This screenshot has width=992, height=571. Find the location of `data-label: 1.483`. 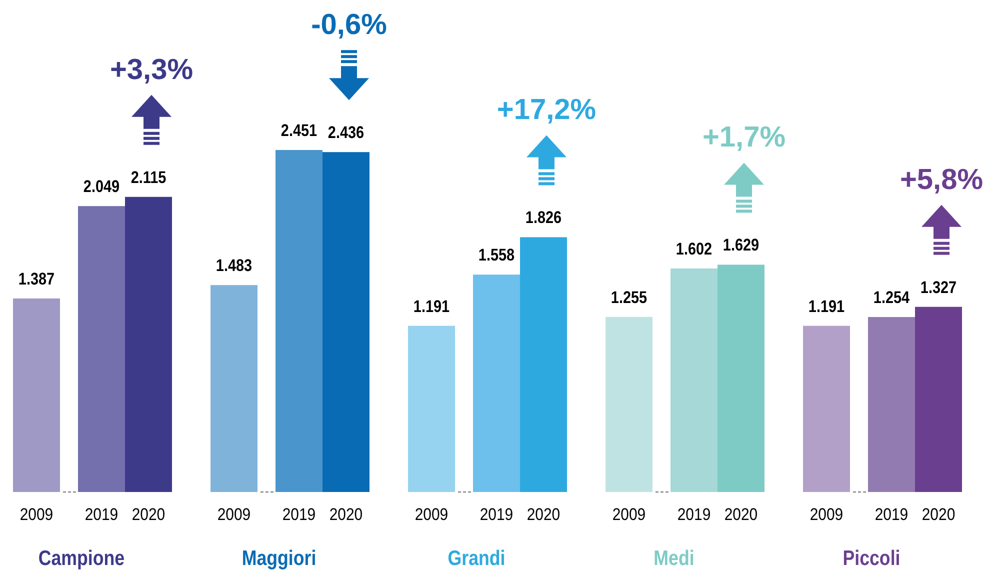

data-label: 1.483 is located at coordinates (234, 266).